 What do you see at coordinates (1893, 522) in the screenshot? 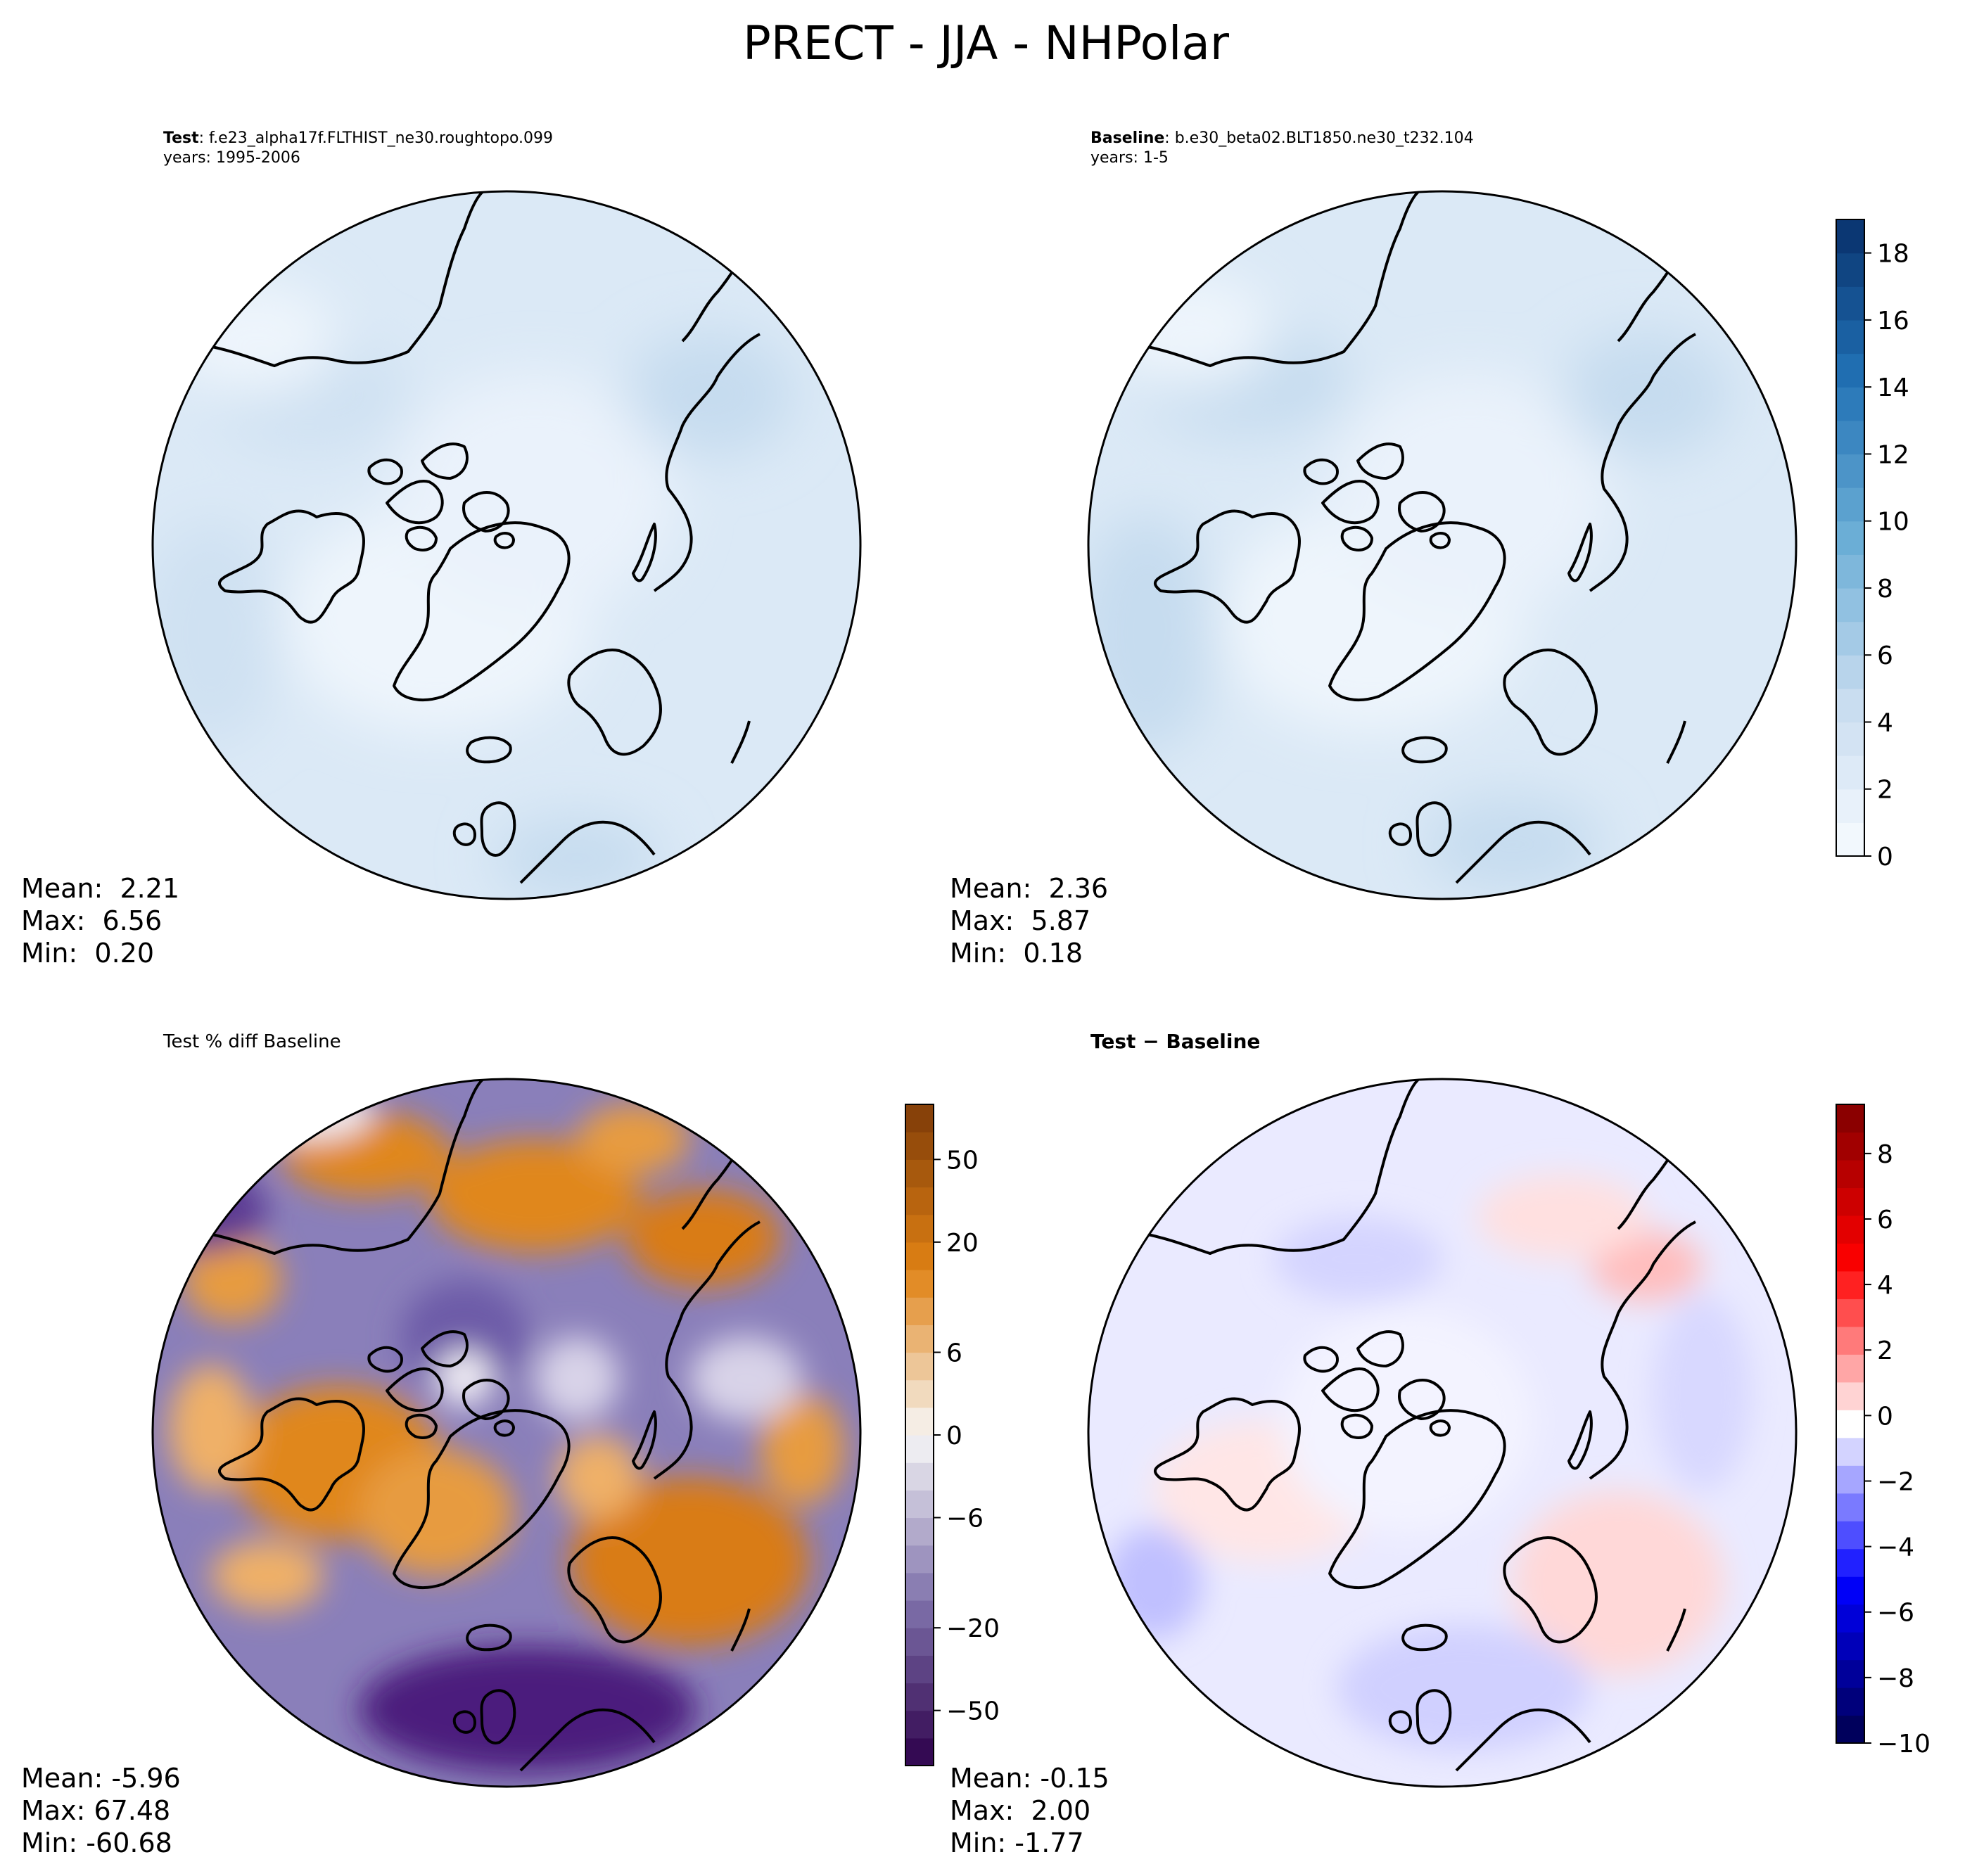
I see `colorbar-tick-label: 10` at bounding box center [1893, 522].